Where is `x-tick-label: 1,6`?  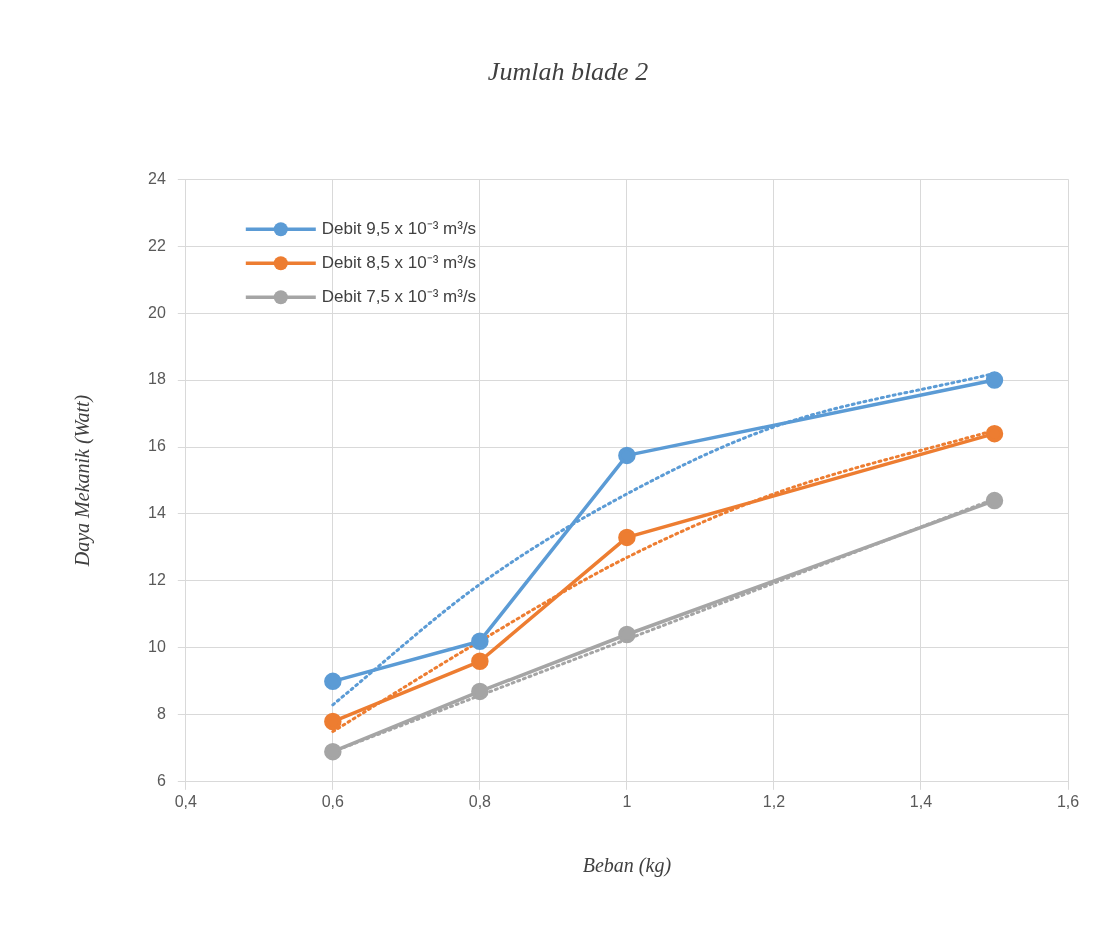
x-tick-label: 1,6 is located at coordinates (1068, 801).